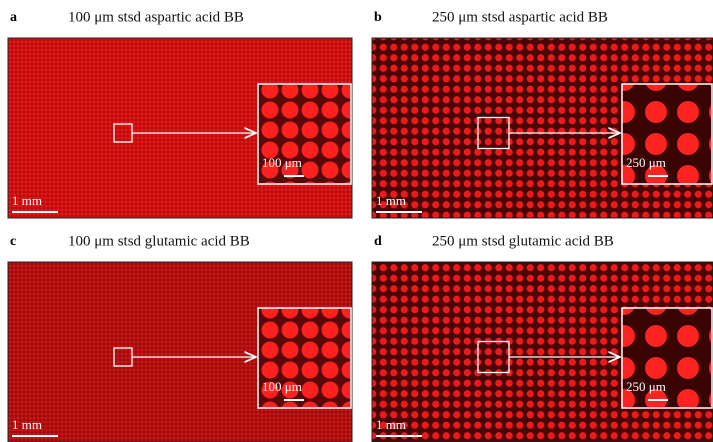 The height and width of the screenshot is (442, 713). What do you see at coordinates (520, 17) in the screenshot?
I see `panel-title: 250 μm stsd aspartic acid BB` at bounding box center [520, 17].